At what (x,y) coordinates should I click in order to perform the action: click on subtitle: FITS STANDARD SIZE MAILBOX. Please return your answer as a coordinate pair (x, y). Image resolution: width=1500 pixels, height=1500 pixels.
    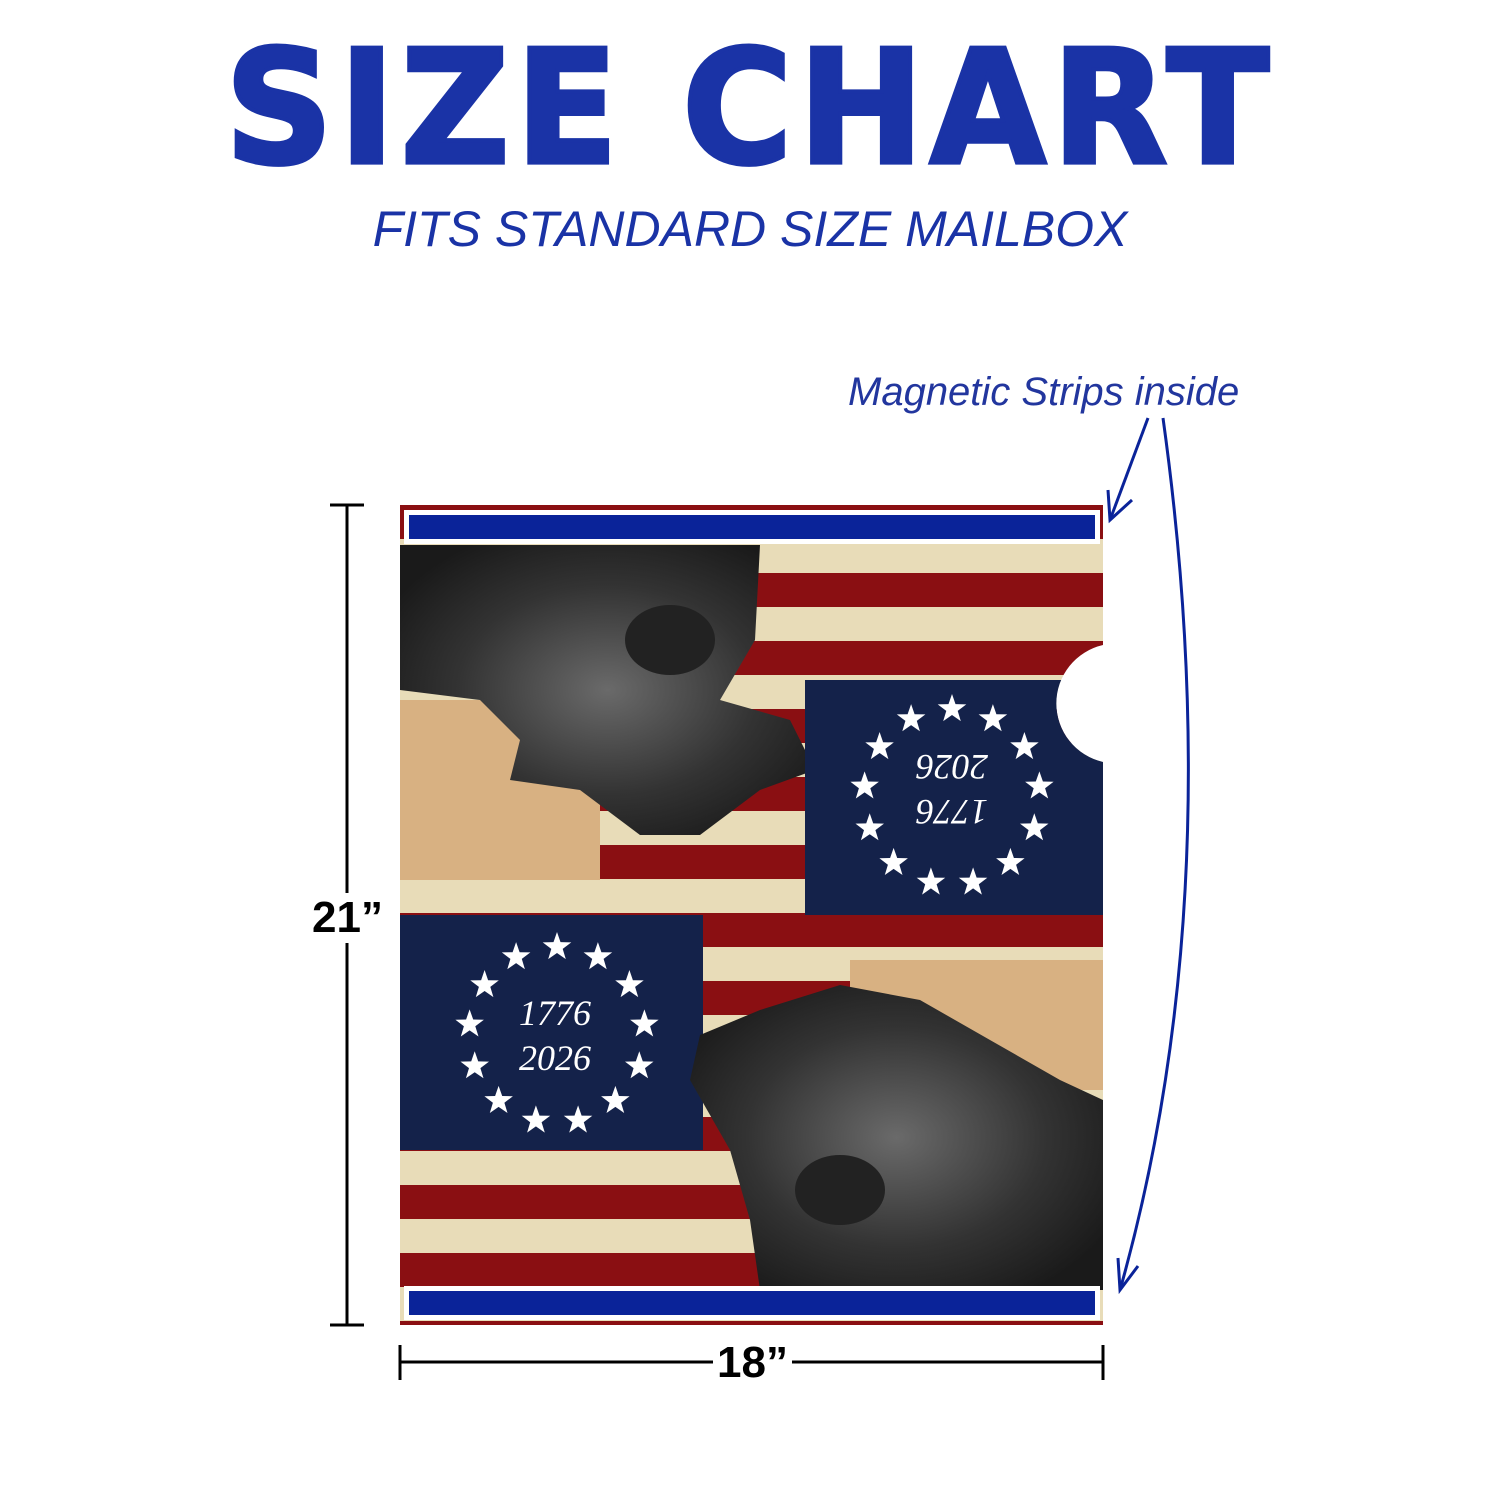
    Looking at the image, I should click on (750, 229).